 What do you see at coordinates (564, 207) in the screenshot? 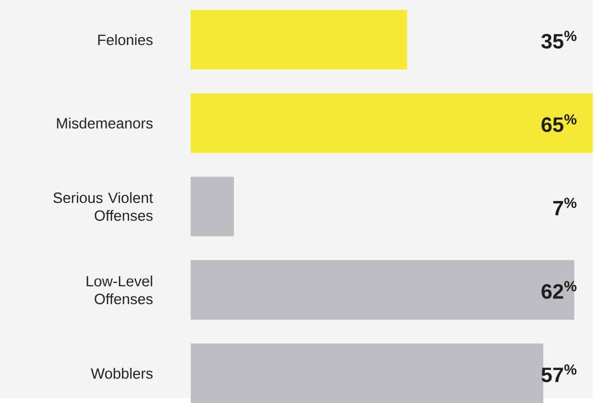
I see `data-label: 7$^{%}$` at bounding box center [564, 207].